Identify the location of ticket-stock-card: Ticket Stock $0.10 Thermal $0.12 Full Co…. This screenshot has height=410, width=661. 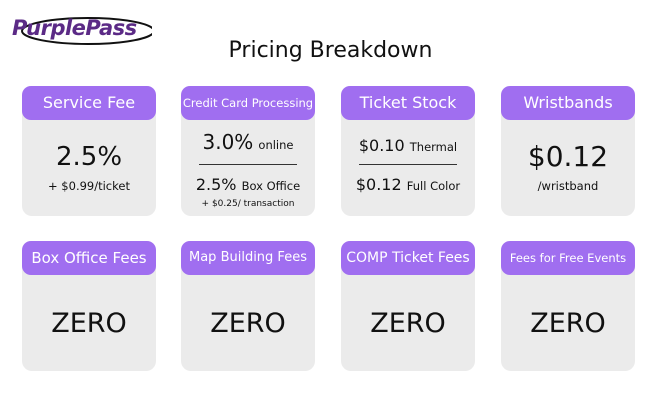
(408, 151).